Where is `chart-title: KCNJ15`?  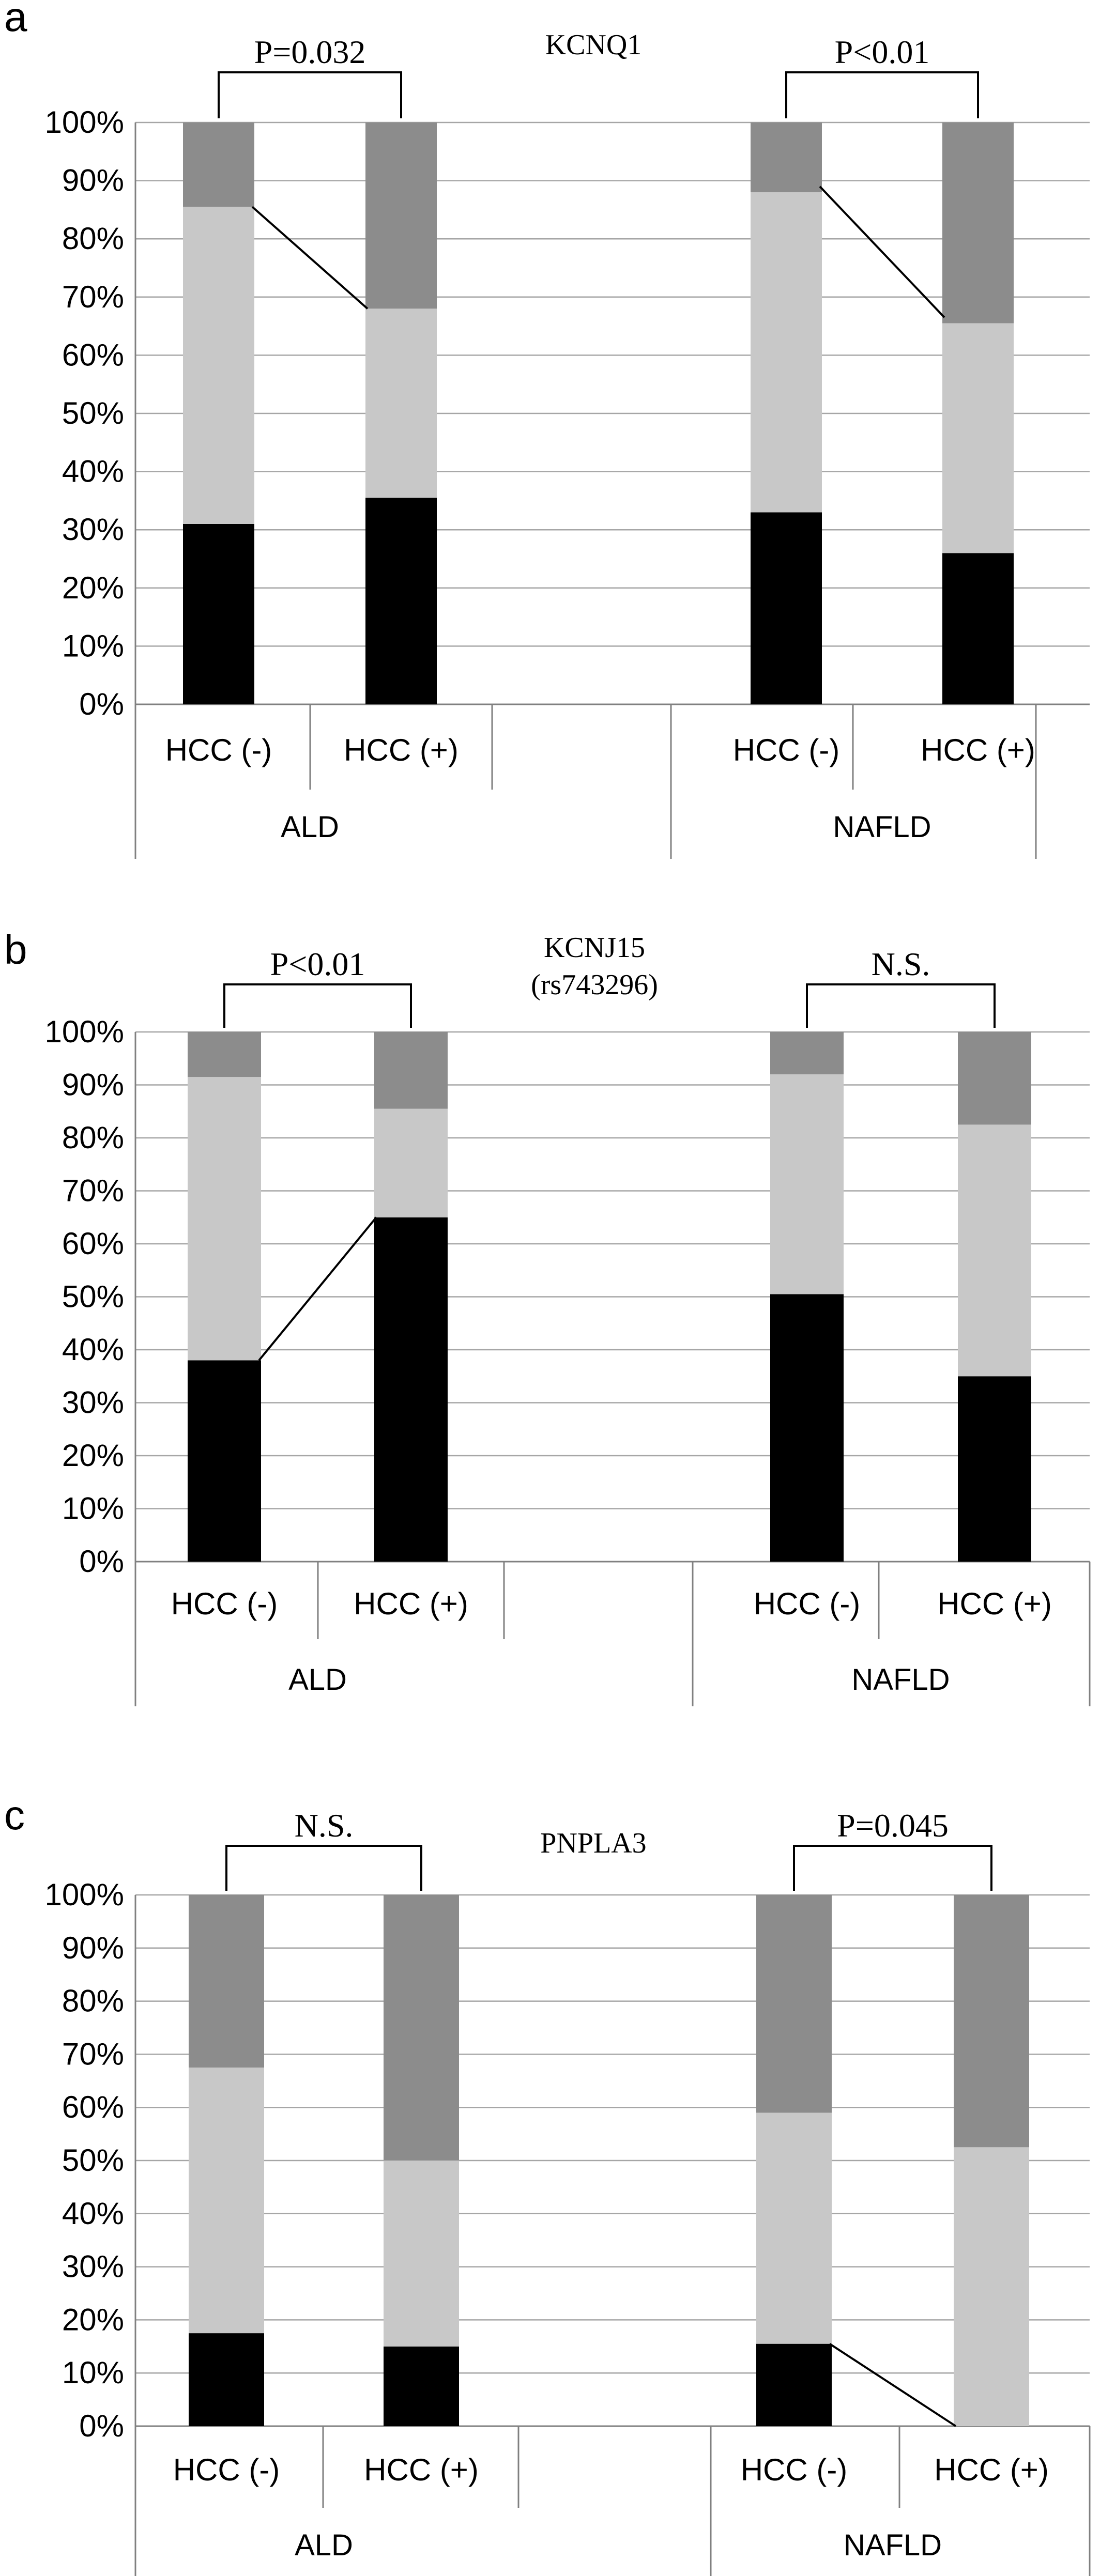
chart-title: KCNJ15 is located at coordinates (594, 948).